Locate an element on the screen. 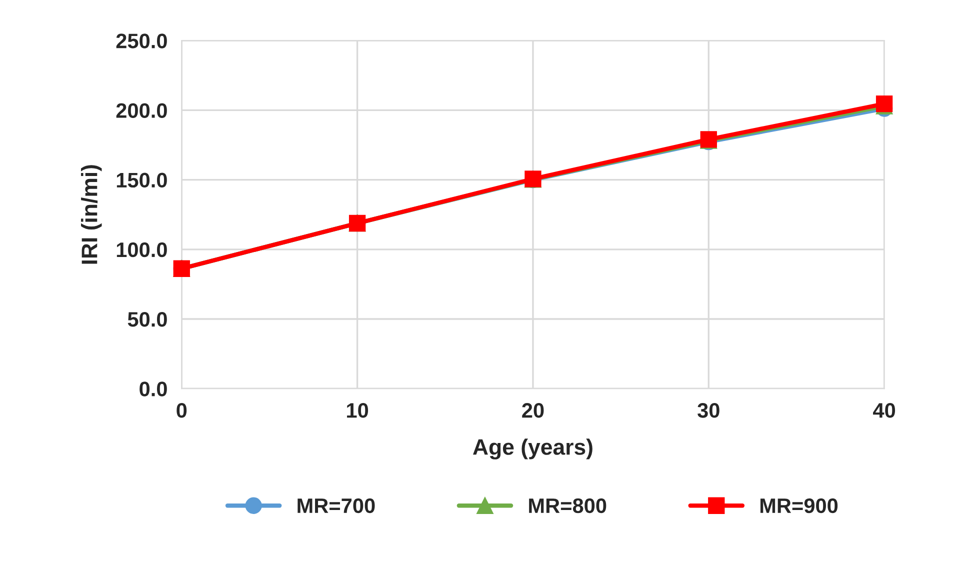 This screenshot has height=580, width=956. legend-label: MR=800 is located at coordinates (567, 506).